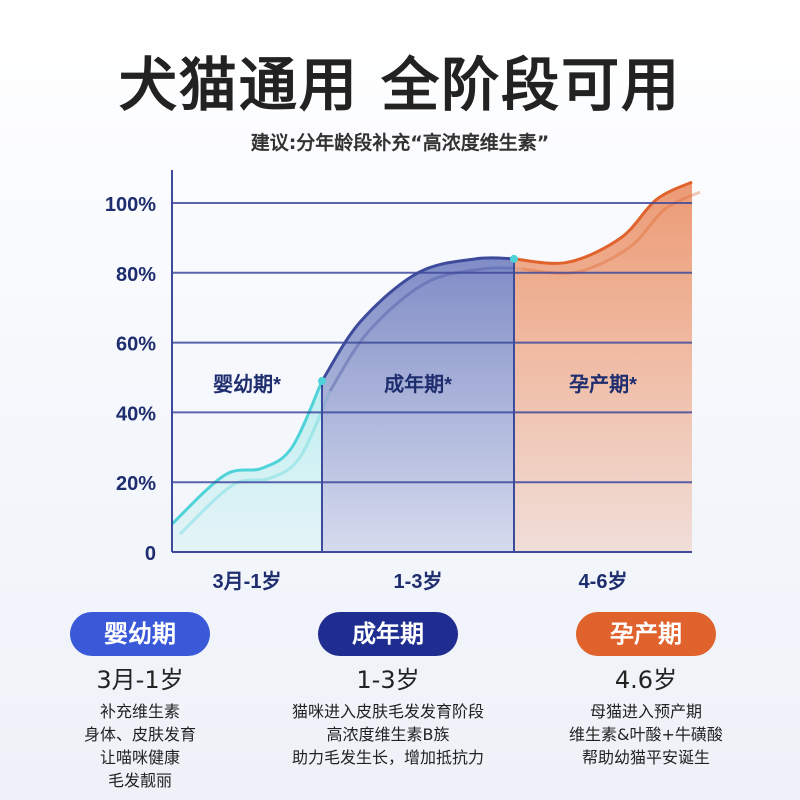  I want to click on x-tick-label: 1-3岁, so click(418, 581).